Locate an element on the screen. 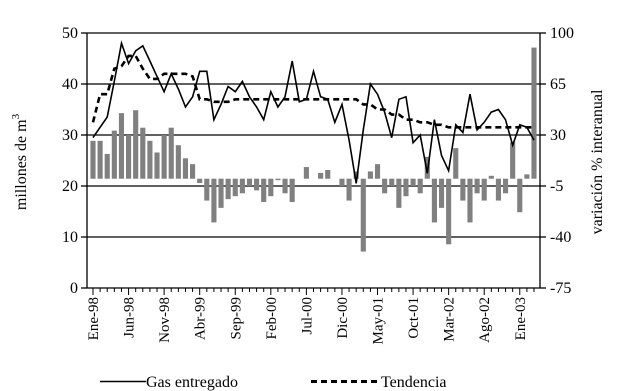 The image size is (619, 391). left-tick-label: 30 is located at coordinates (70, 135).